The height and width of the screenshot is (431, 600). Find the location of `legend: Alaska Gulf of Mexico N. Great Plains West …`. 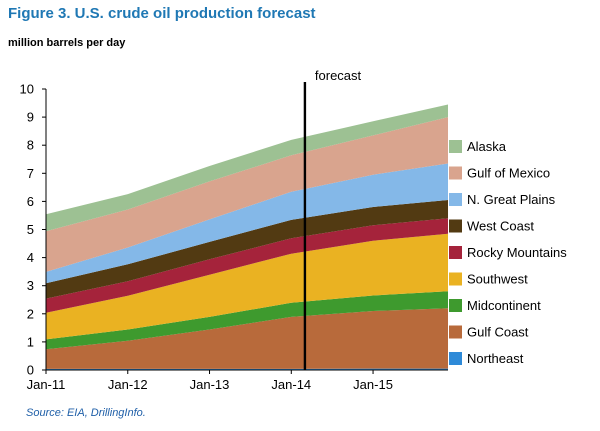

legend: Alaska Gulf of Mexico N. Great Plains West … is located at coordinates (508, 252).